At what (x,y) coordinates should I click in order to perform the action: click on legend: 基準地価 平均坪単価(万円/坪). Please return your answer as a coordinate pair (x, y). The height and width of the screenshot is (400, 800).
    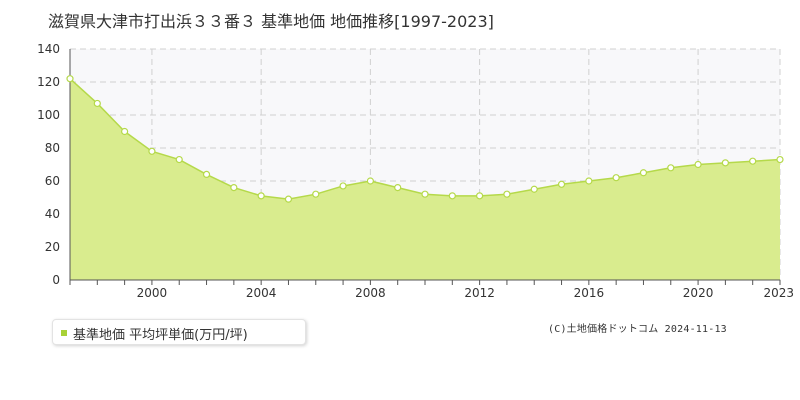
    Looking at the image, I should click on (179, 332).